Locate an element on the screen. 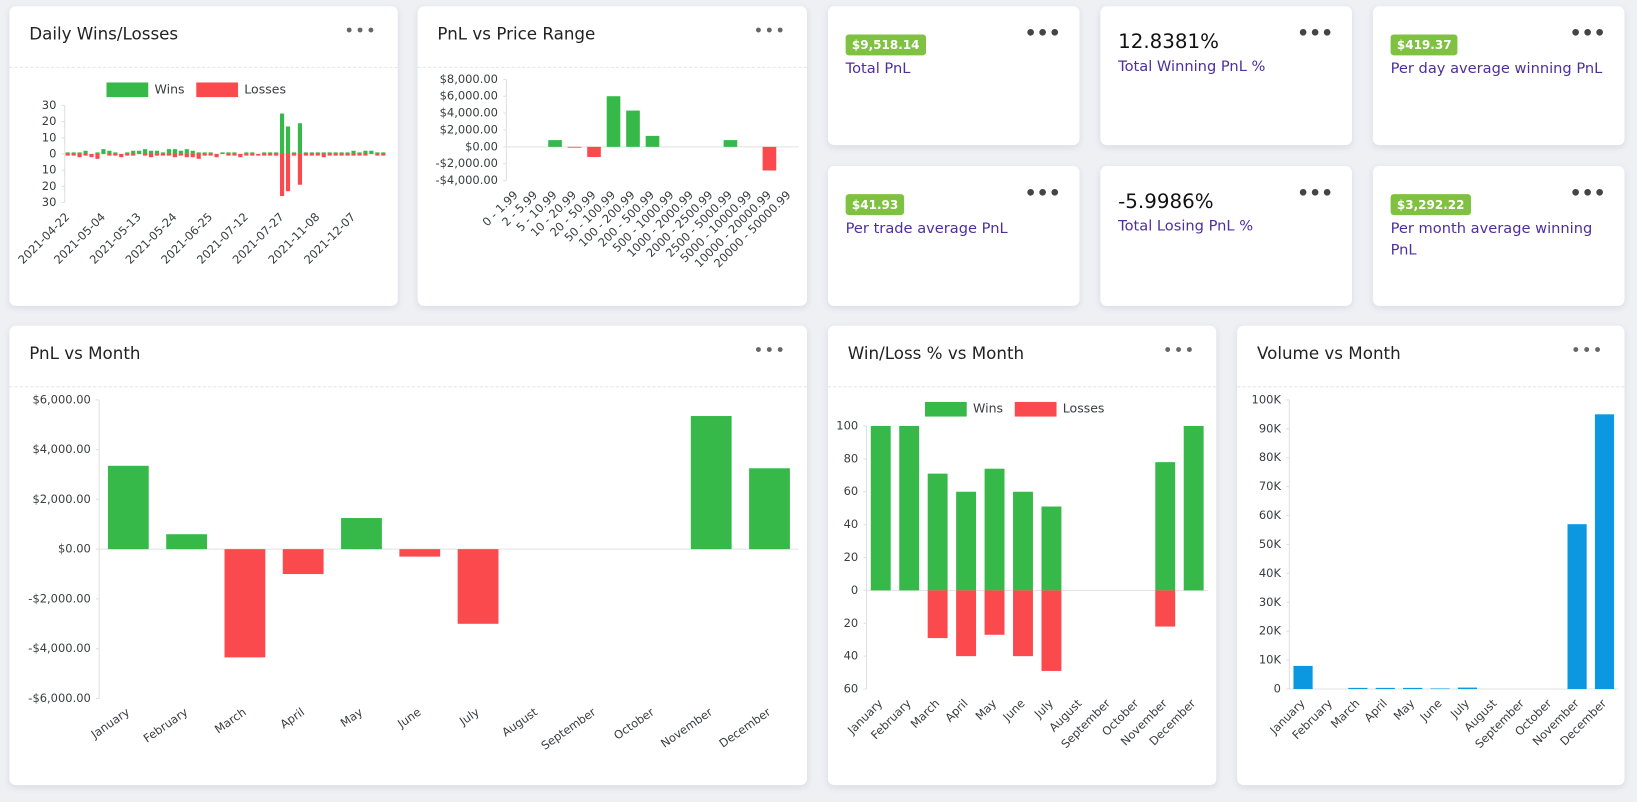 The image size is (1637, 802). kpi-card: -5.9986% Total Losing PnL % ••• is located at coordinates (1226, 235).